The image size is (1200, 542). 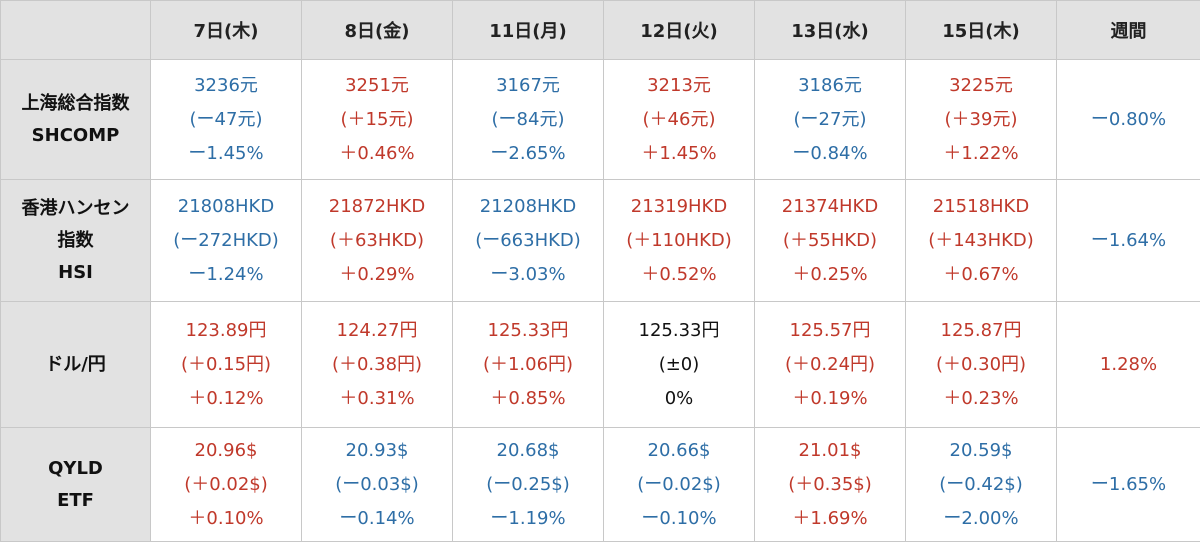 What do you see at coordinates (679, 86) in the screenshot?
I see `price-value: 3213元` at bounding box center [679, 86].